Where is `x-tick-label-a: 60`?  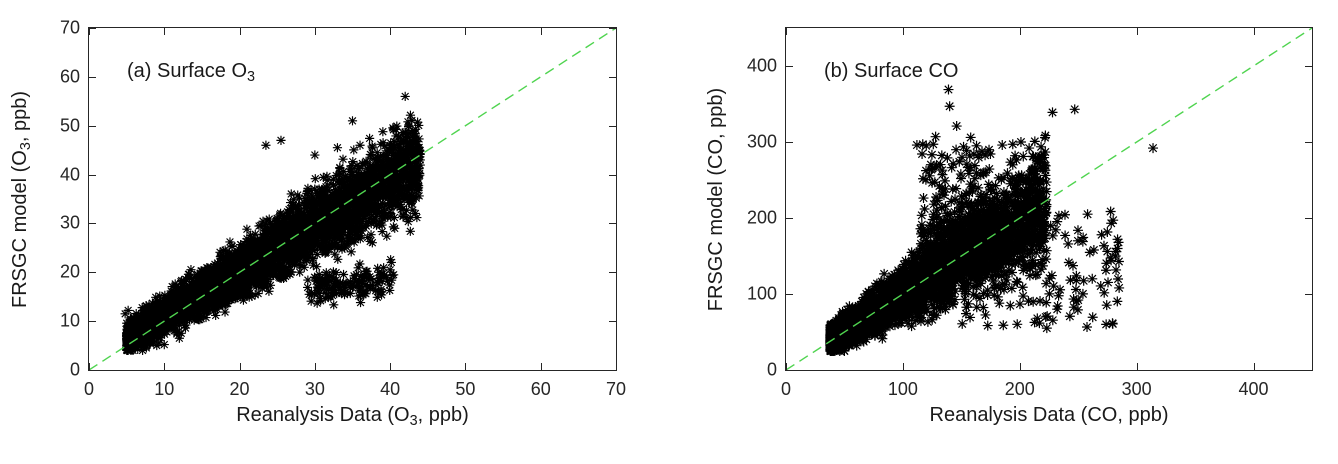 x-tick-label-a: 60 is located at coordinates (540, 389).